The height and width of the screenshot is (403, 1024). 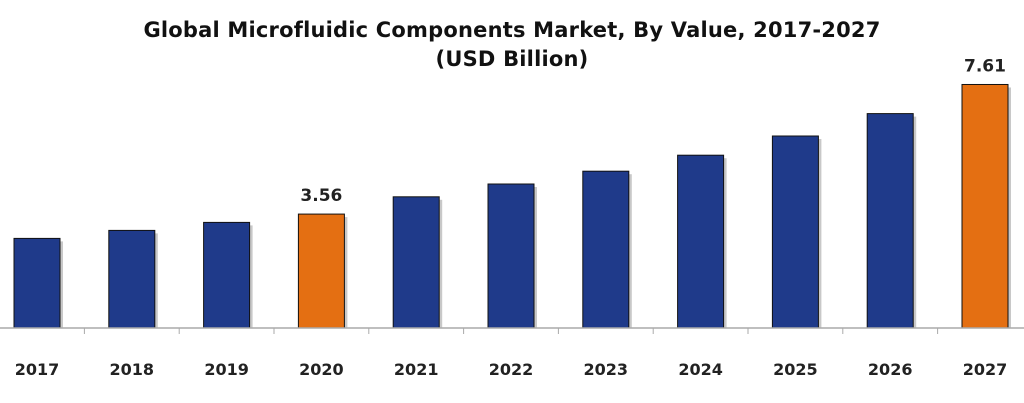 I want to click on x-tick-label: 2024, so click(x=700, y=369).